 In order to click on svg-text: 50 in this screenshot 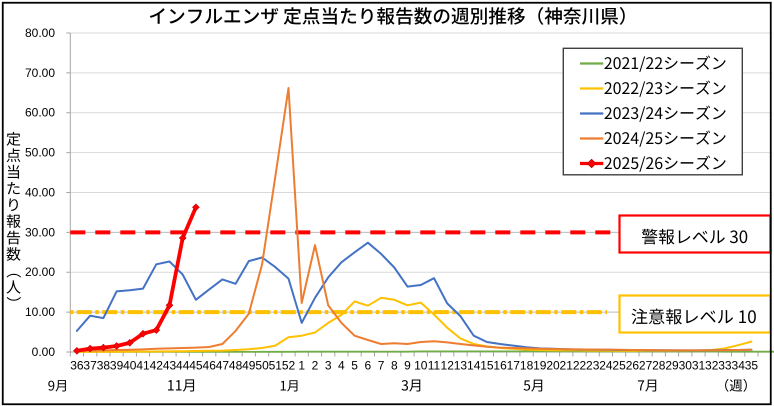, I will do `click(262, 365)`.